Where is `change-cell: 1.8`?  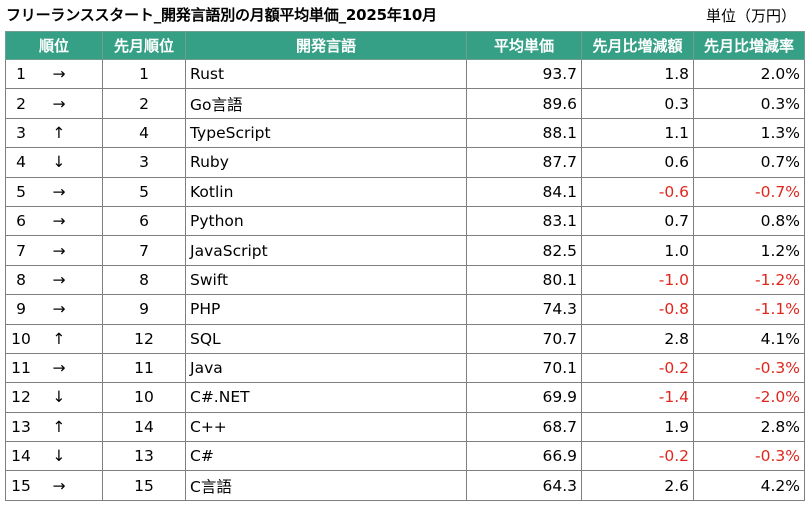
change-cell: 1.8 is located at coordinates (637, 74).